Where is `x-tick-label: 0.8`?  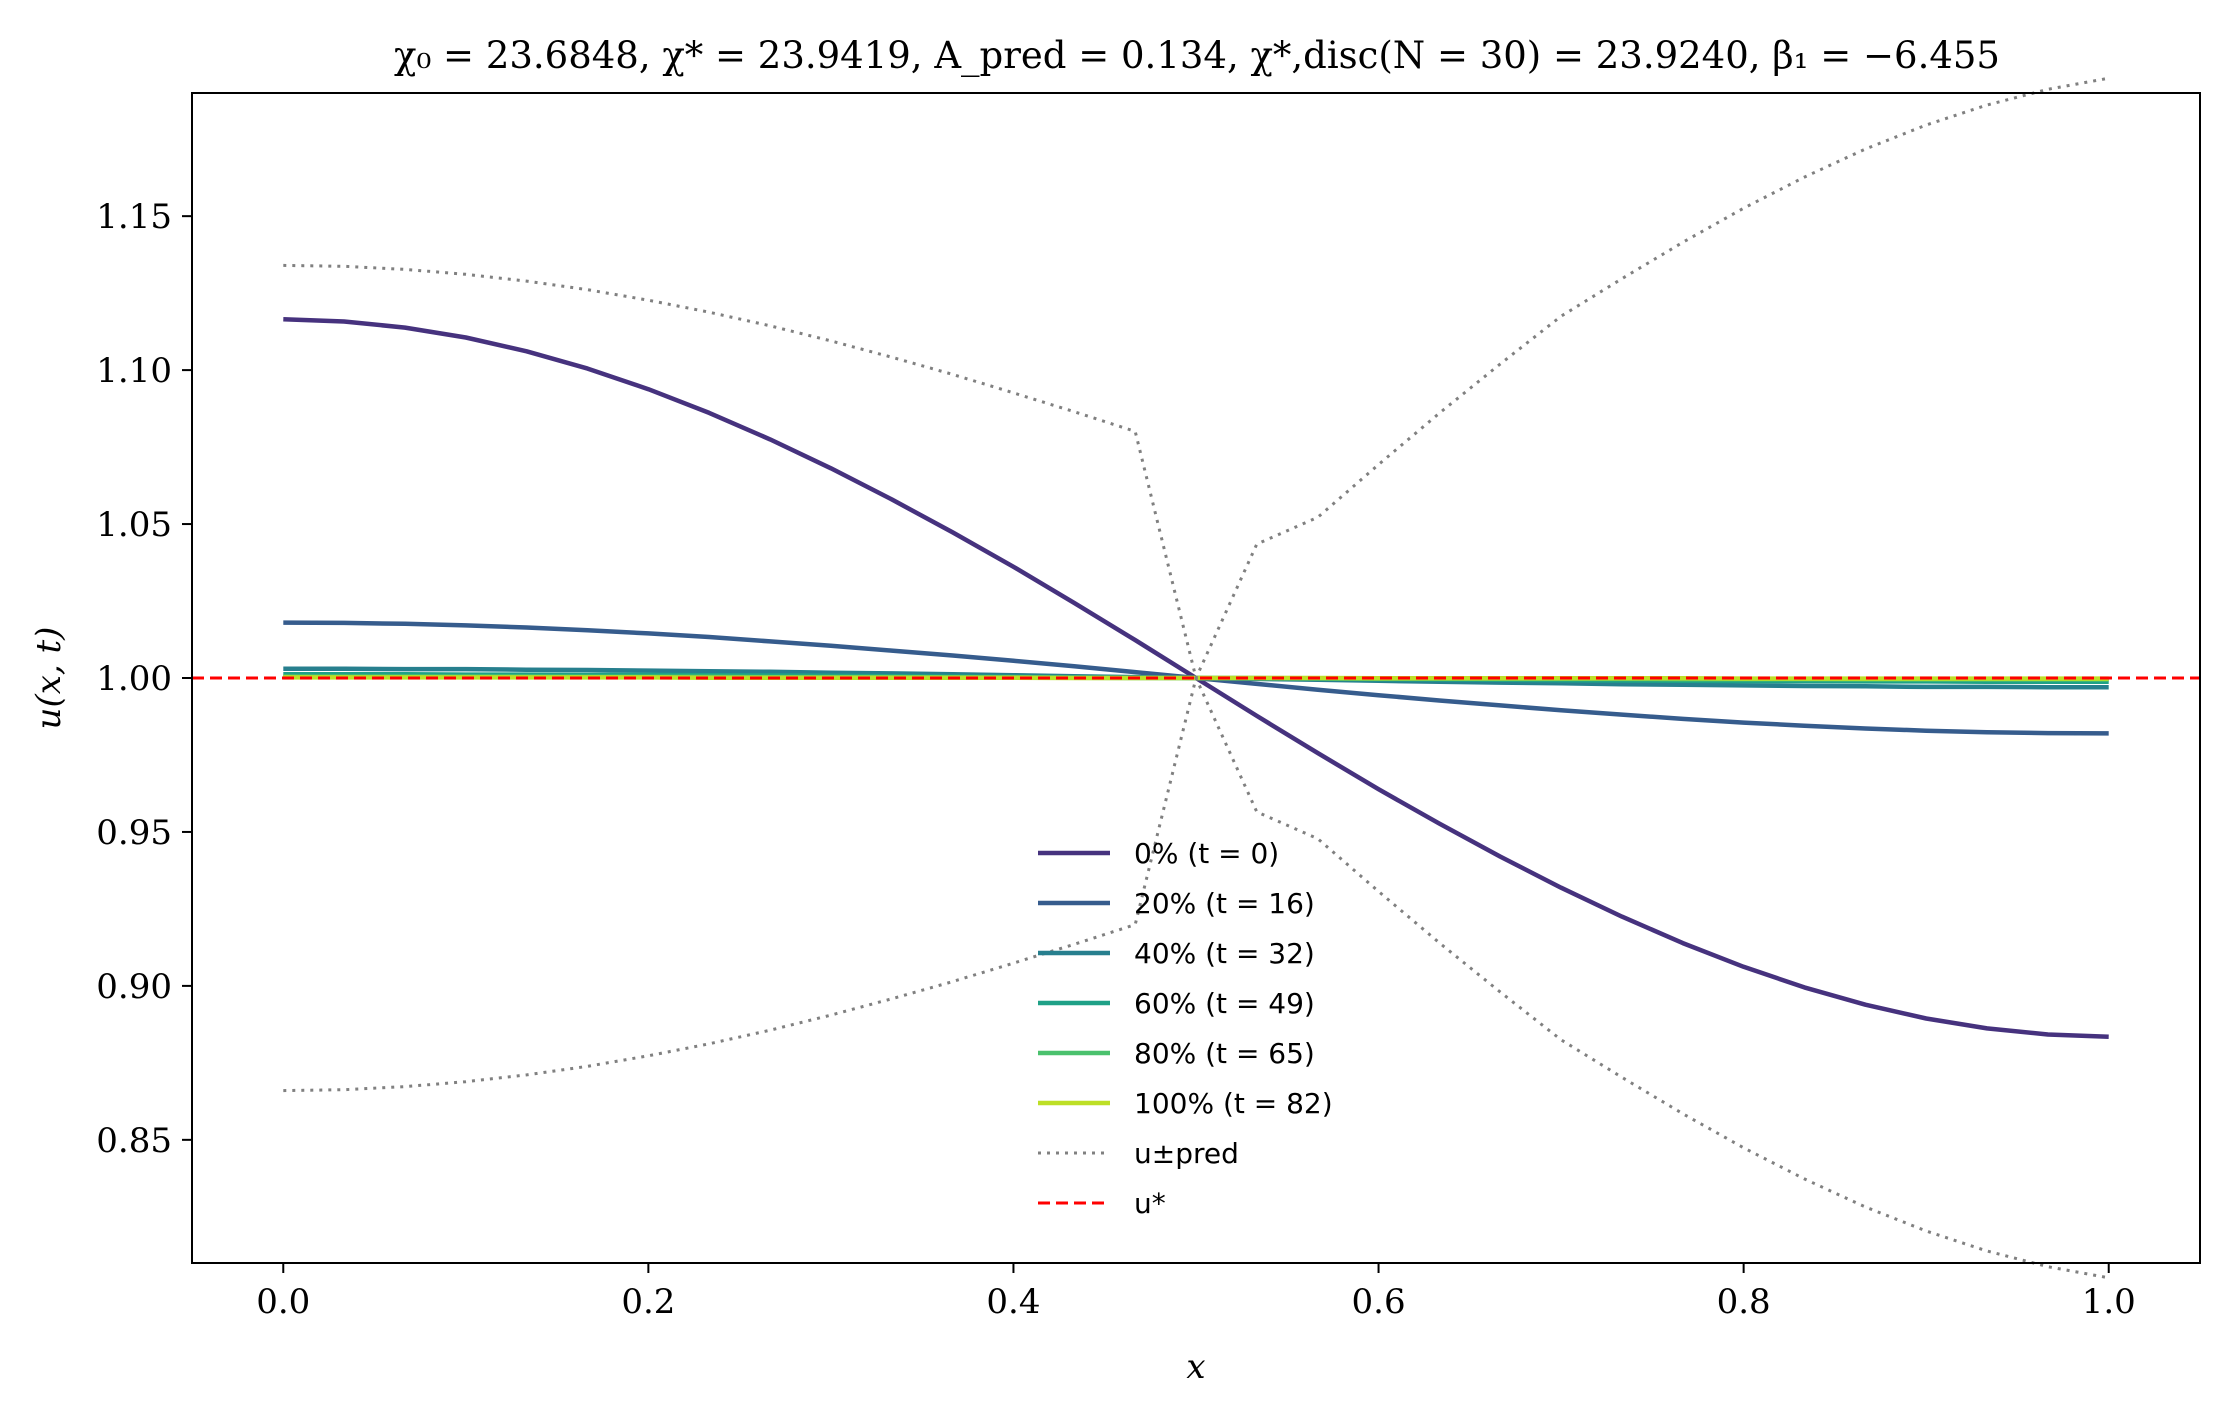 x-tick-label: 0.8 is located at coordinates (1744, 1302).